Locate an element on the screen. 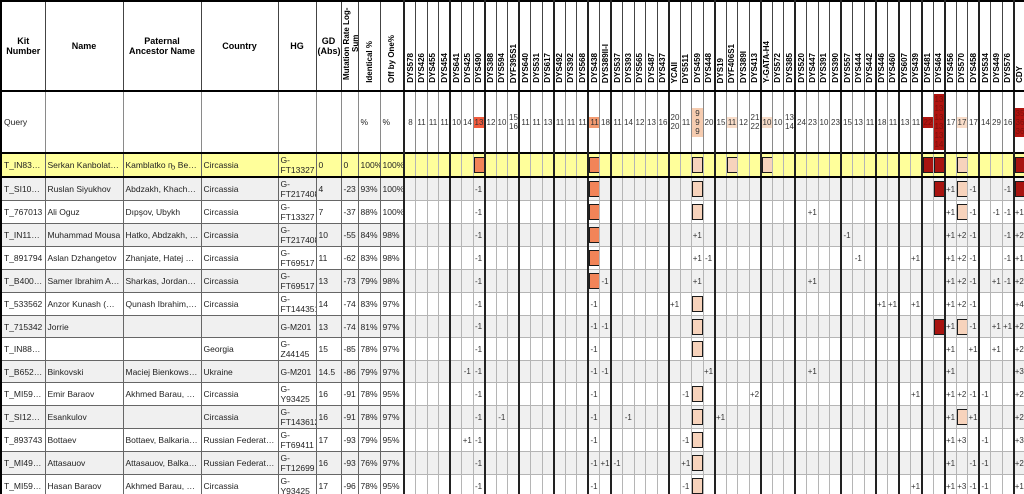 This screenshot has height=494, width=1024. marker-cell-DYS391 is located at coordinates (823, 394).